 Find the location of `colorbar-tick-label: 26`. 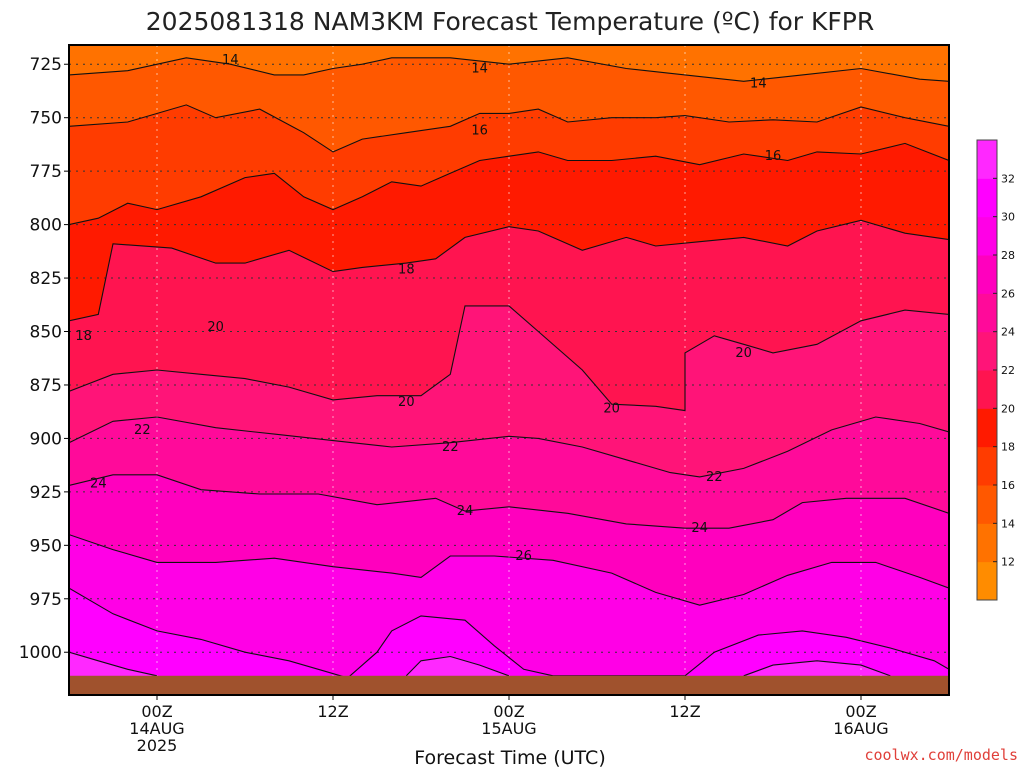

colorbar-tick-label: 26 is located at coordinates (1008, 293).